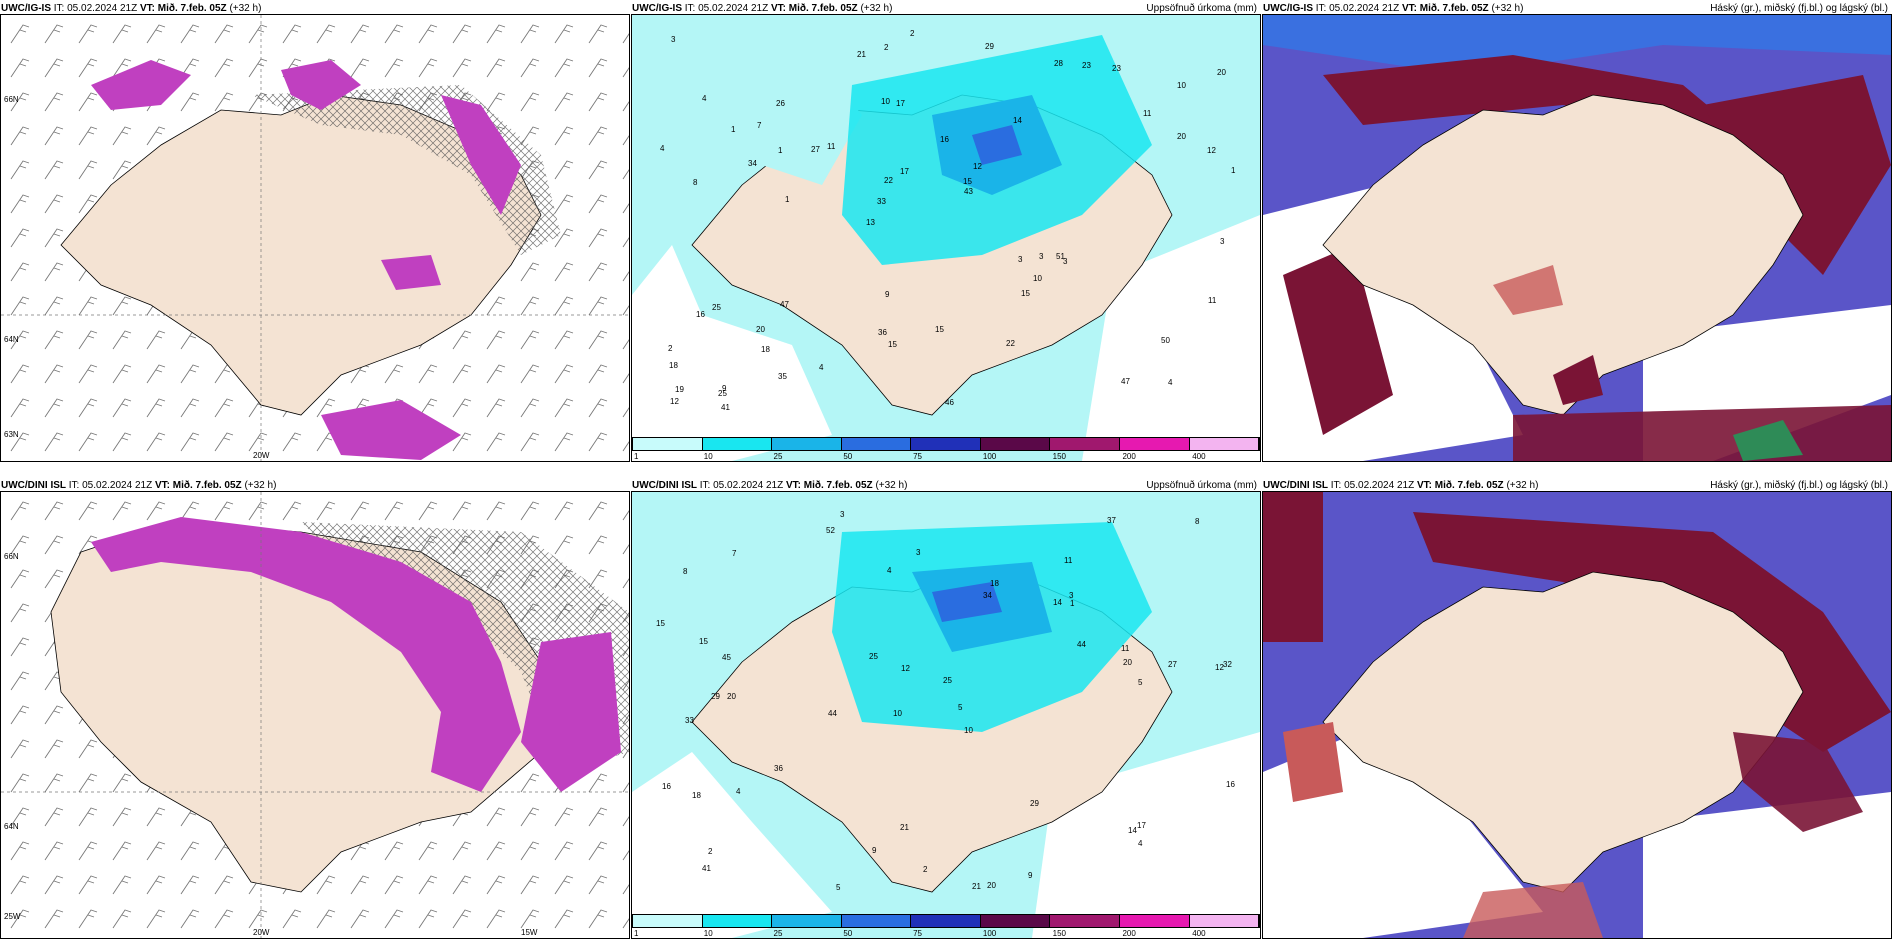 This screenshot has width=1900, height=950. Describe the element at coordinates (1199, 933) in the screenshot. I see `legend-tick: 400` at that location.